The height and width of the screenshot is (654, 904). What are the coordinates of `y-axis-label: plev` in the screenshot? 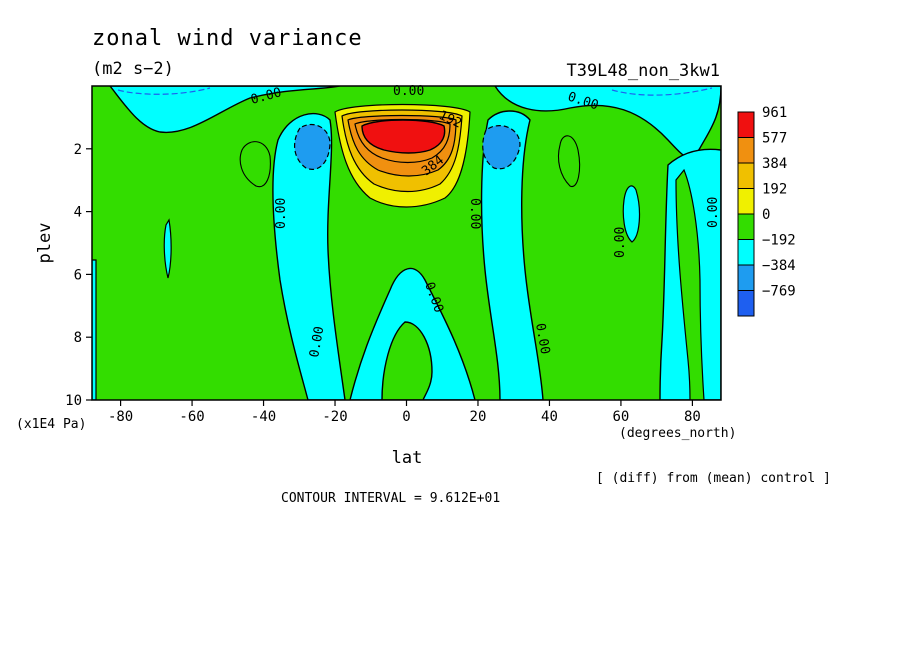 It's located at (45, 243).